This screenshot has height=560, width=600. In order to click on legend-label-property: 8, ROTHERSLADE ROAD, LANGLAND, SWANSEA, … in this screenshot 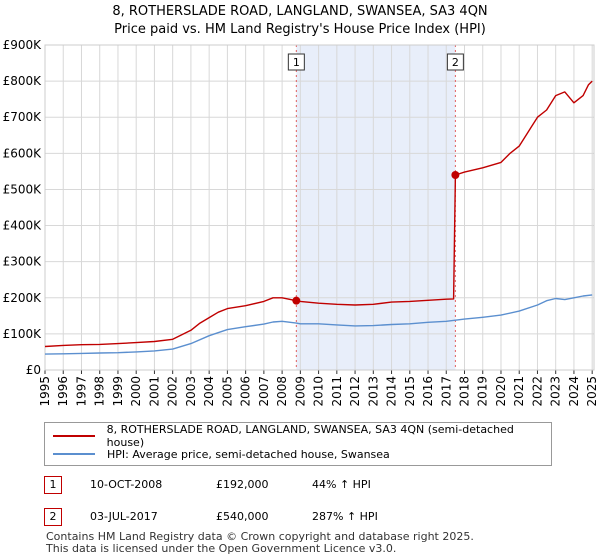, I will do `click(310, 436)`.